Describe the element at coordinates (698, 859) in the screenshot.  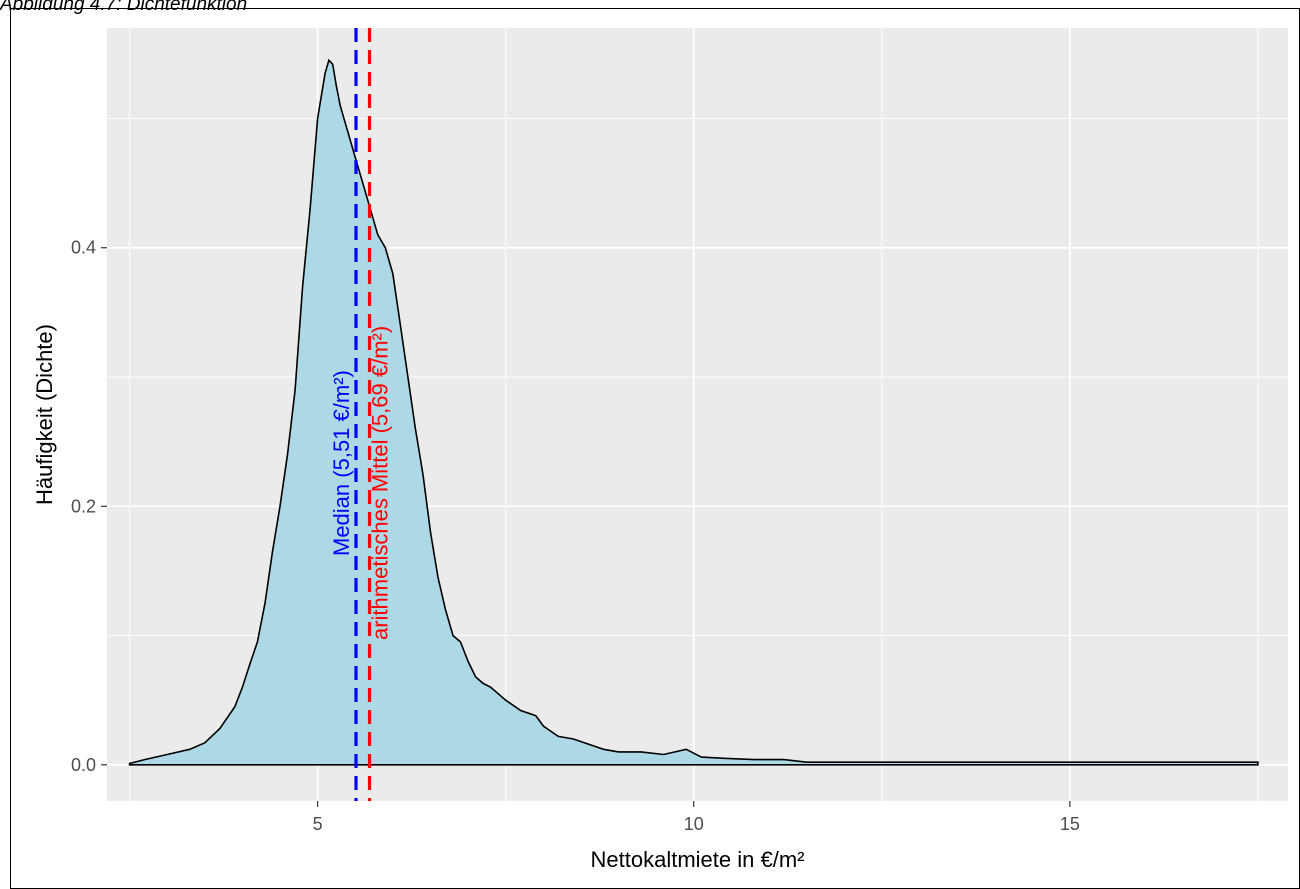
I see `x-axis-title: Nettokaltmiete in €/m²` at that location.